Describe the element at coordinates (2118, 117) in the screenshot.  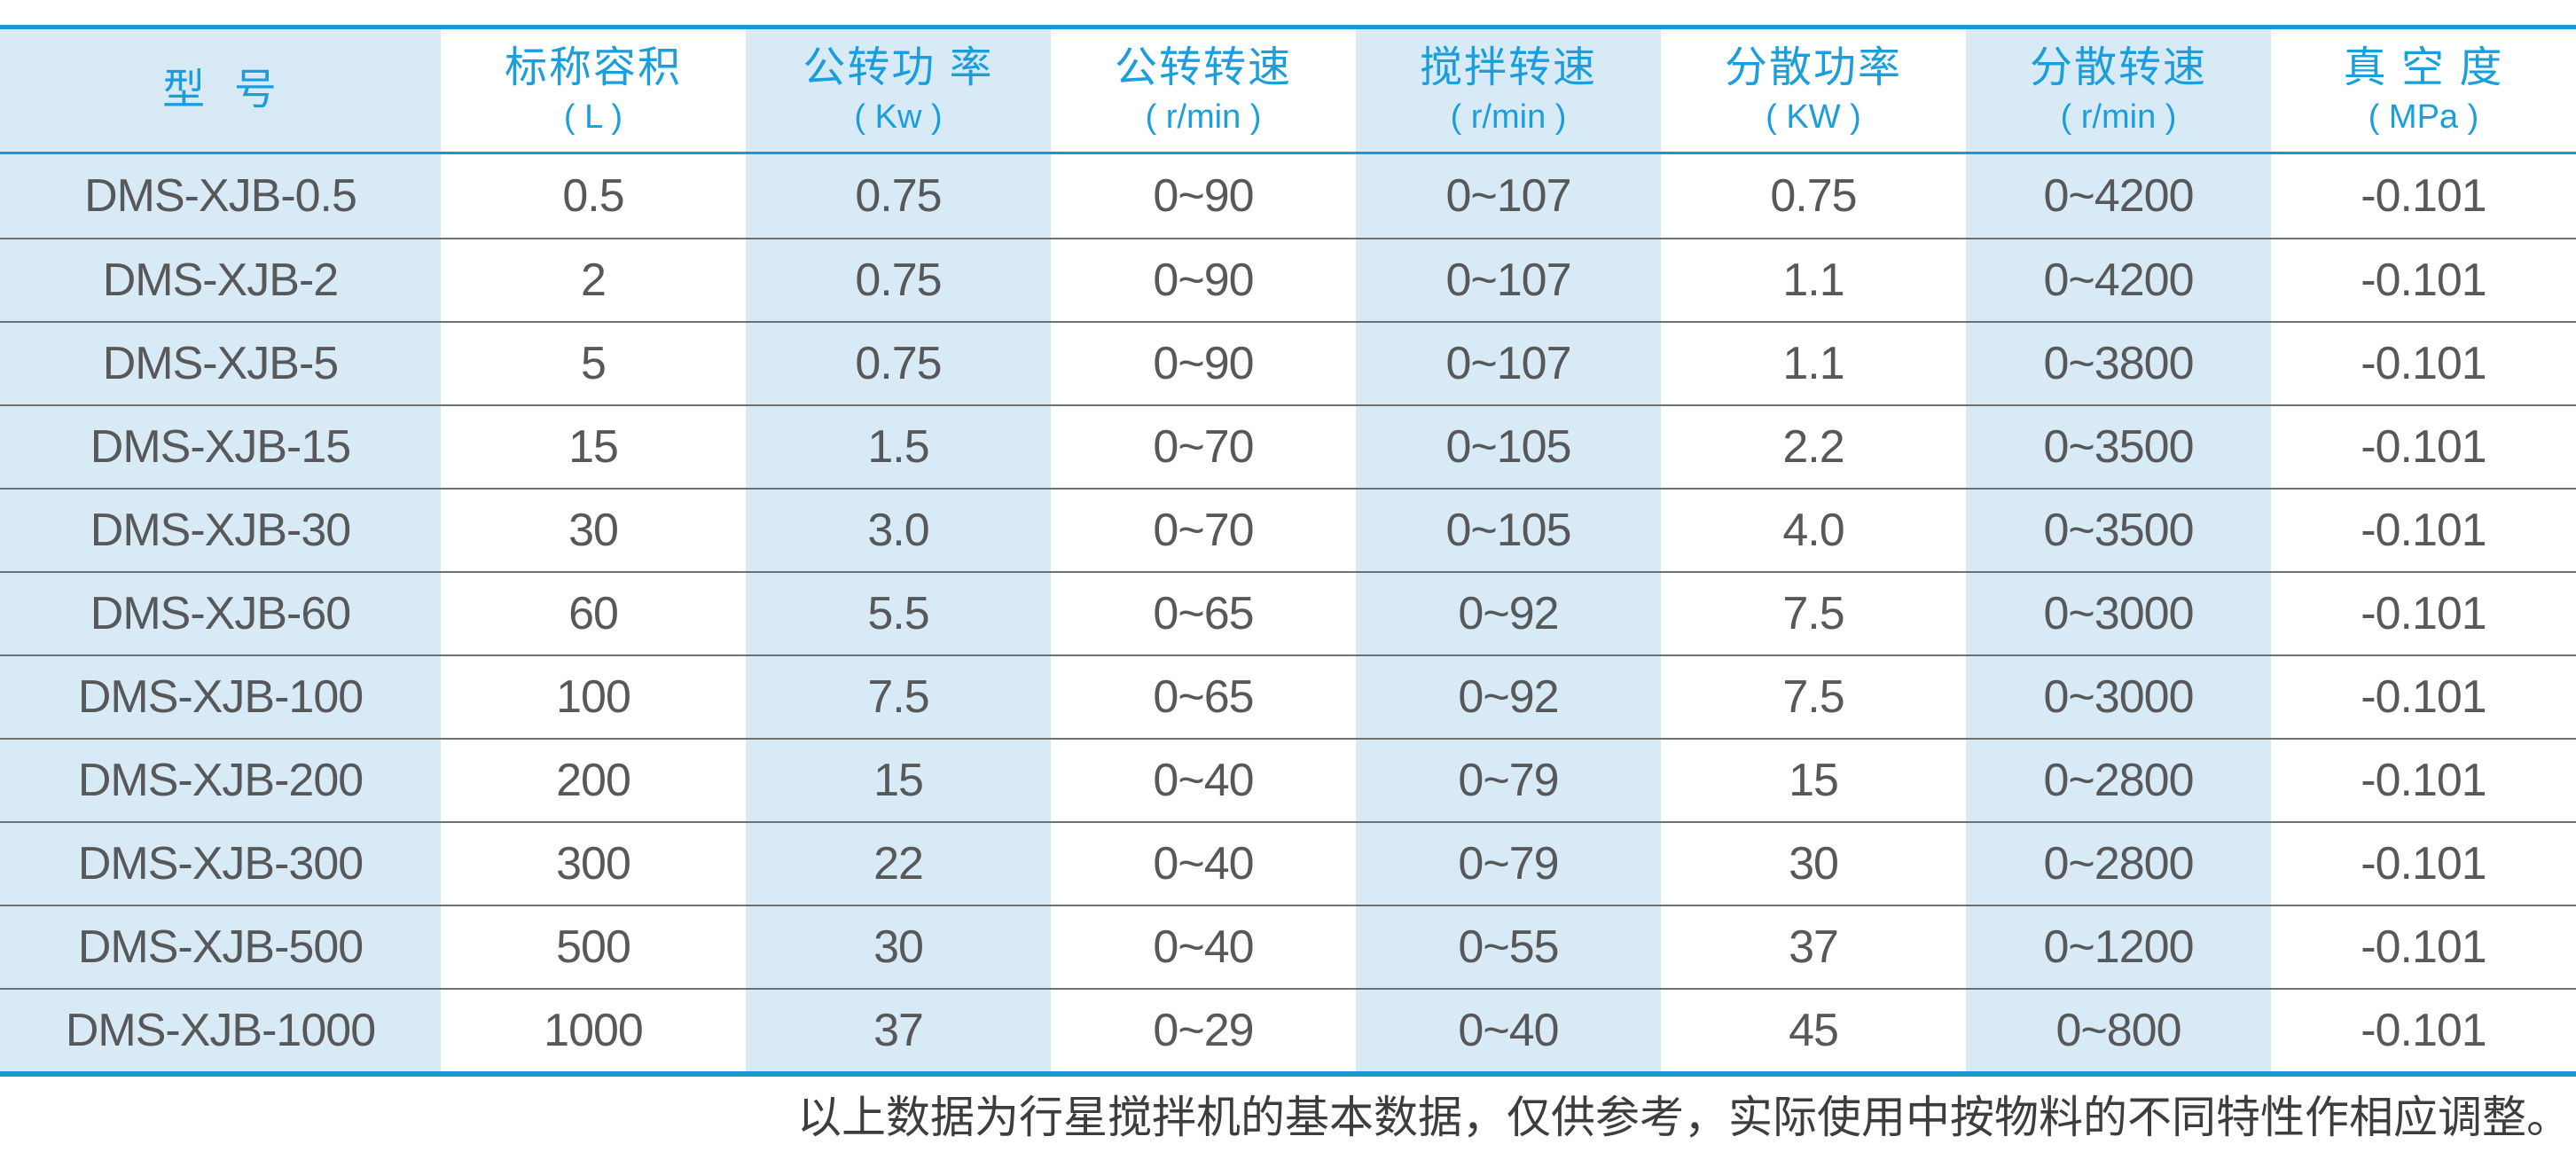
I see `header-unit: ( r/min )` at that location.